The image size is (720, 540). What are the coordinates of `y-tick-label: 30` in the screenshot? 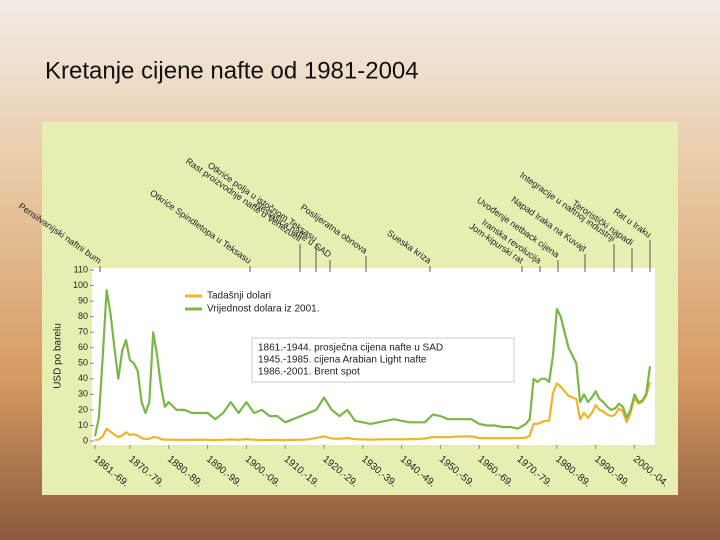 It's located at (83, 394).